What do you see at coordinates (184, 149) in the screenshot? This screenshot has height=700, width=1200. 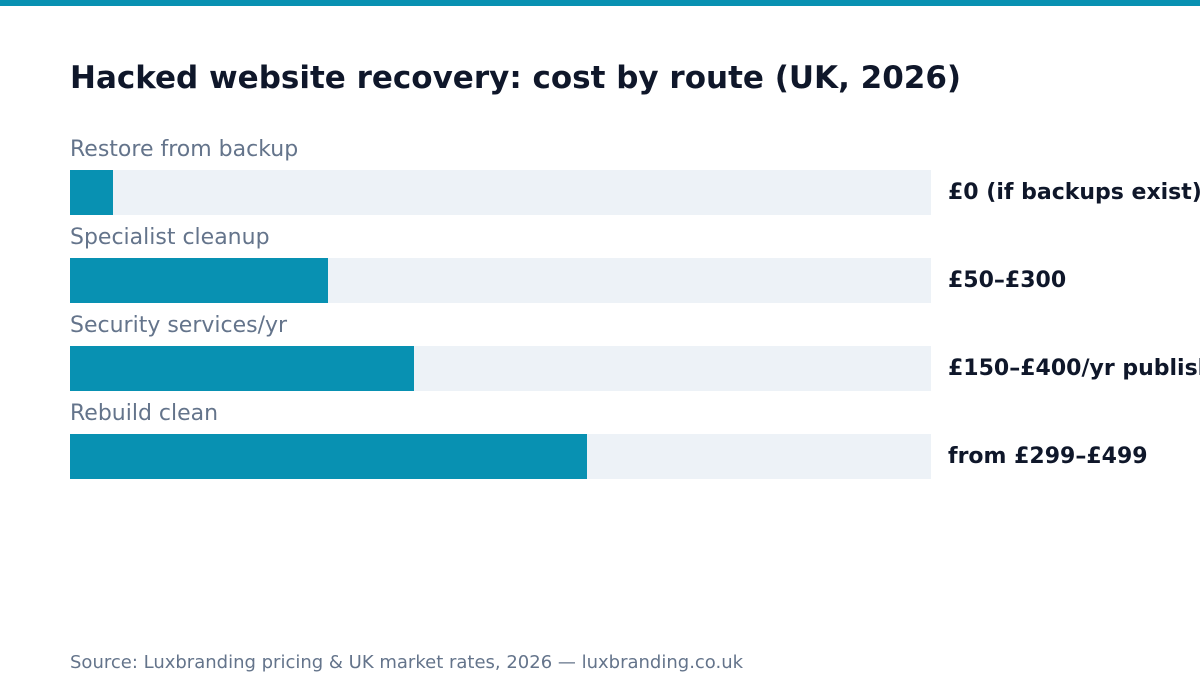 I see `category-label: Restore from backup` at bounding box center [184, 149].